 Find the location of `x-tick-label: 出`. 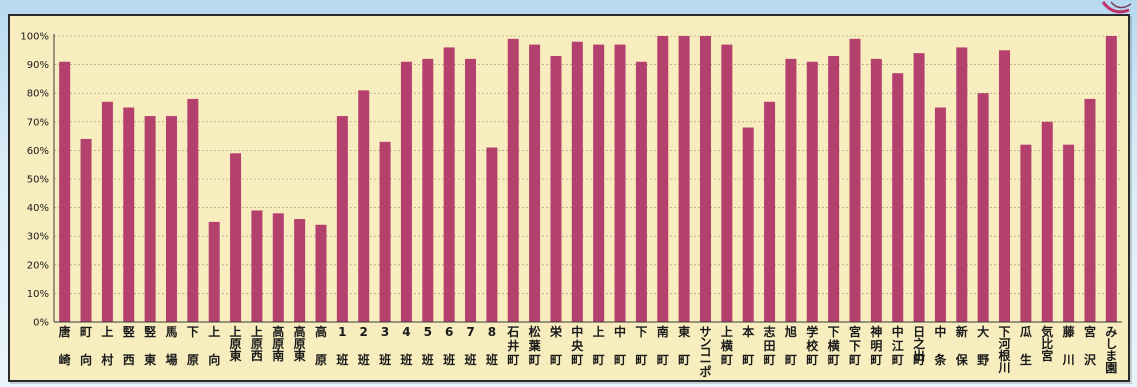

x-tick-label: 出 is located at coordinates (919, 355).